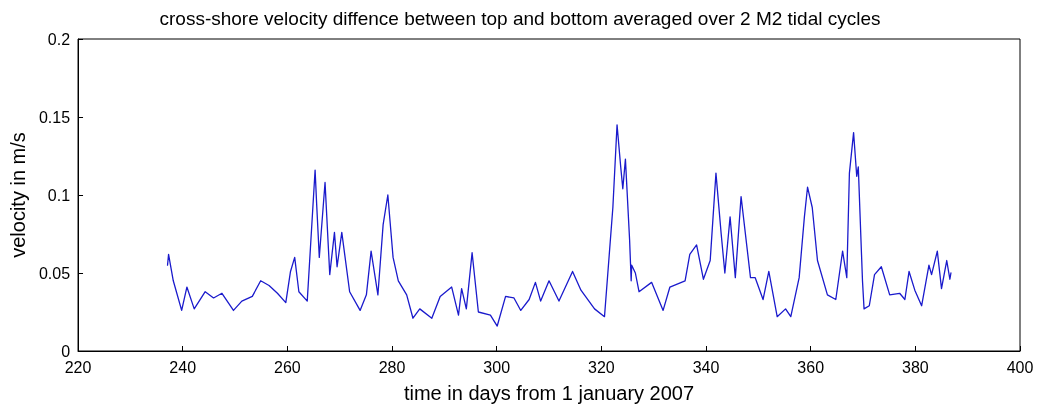 The height and width of the screenshot is (414, 1040). Describe the element at coordinates (497, 367) in the screenshot. I see `x-tick-label: 300` at that location.